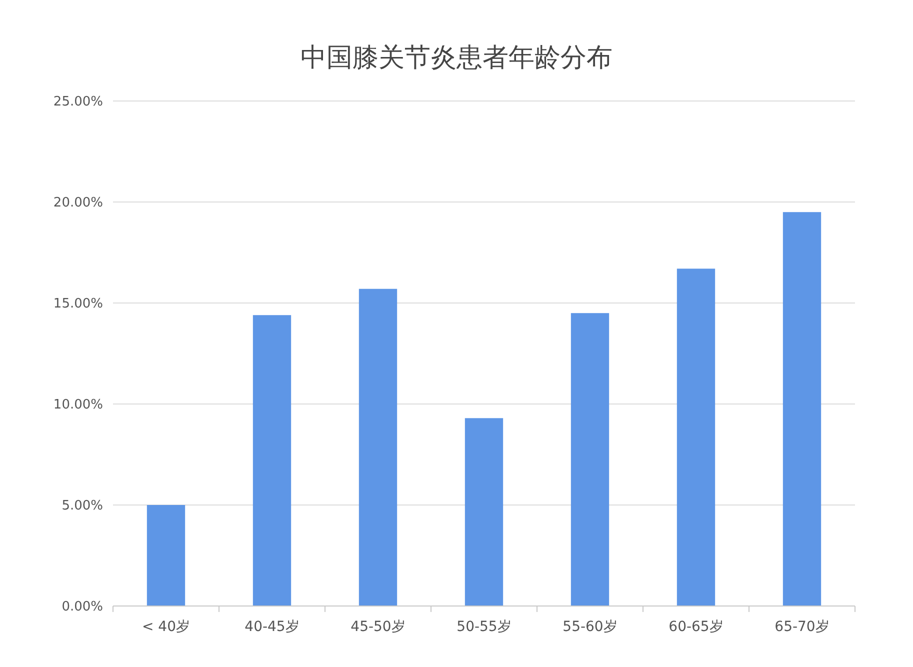 The height and width of the screenshot is (667, 913). I want to click on x-tick-label: 65-70岁, so click(802, 627).